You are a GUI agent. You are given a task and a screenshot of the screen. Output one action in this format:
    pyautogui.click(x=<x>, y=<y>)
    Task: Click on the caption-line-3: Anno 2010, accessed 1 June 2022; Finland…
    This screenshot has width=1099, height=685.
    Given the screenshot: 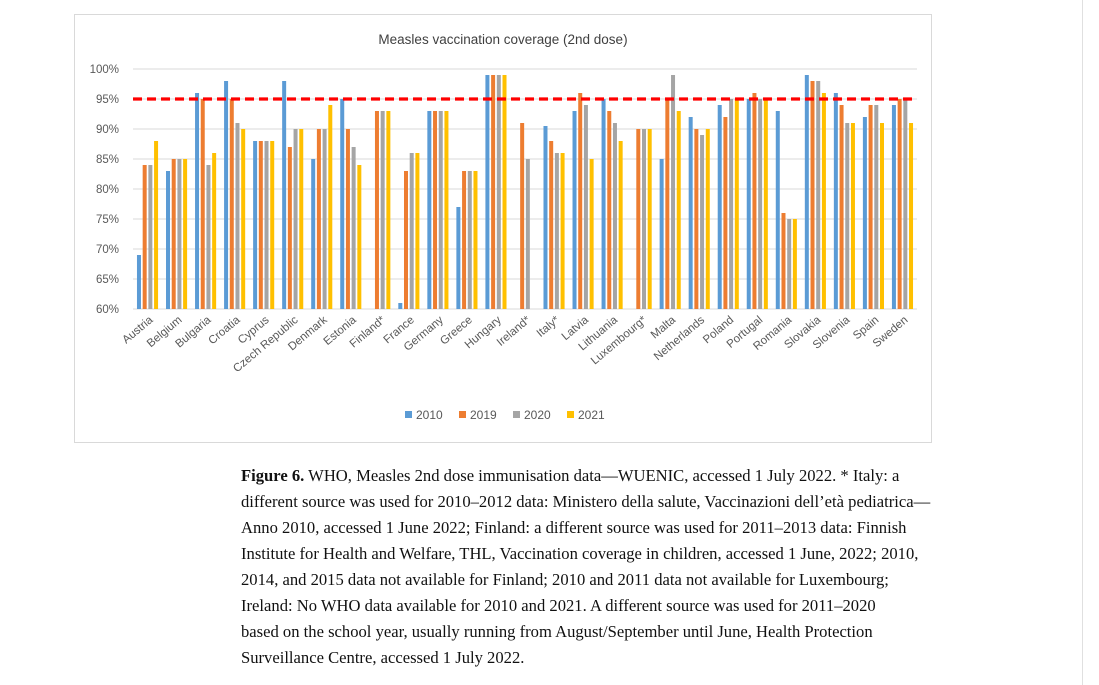 What is the action you would take?
    pyautogui.click(x=574, y=527)
    